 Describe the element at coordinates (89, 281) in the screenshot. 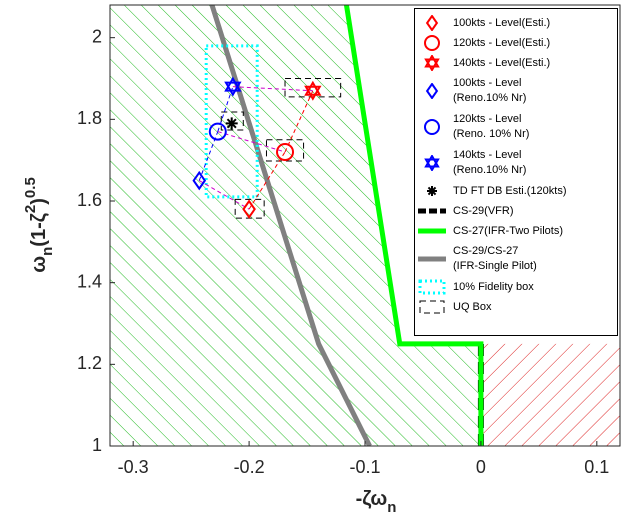

I see `y-tick-label: 1.4` at that location.